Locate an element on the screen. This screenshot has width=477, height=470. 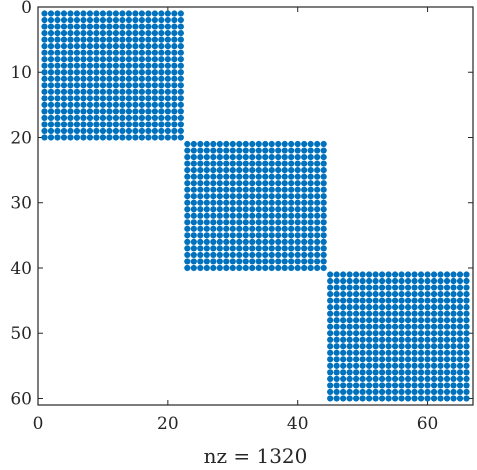
x-tick-label: 20 is located at coordinates (168, 424).